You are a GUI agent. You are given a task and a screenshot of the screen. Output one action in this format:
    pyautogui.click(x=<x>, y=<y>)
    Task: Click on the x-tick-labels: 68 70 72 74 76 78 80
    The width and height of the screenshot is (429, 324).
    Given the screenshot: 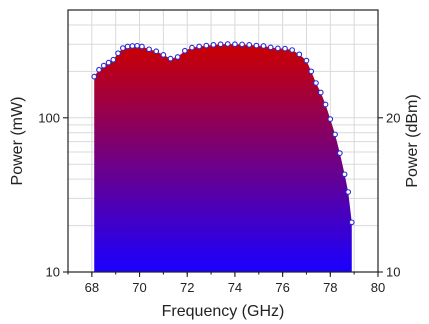 What is the action you would take?
    pyautogui.click(x=235, y=287)
    